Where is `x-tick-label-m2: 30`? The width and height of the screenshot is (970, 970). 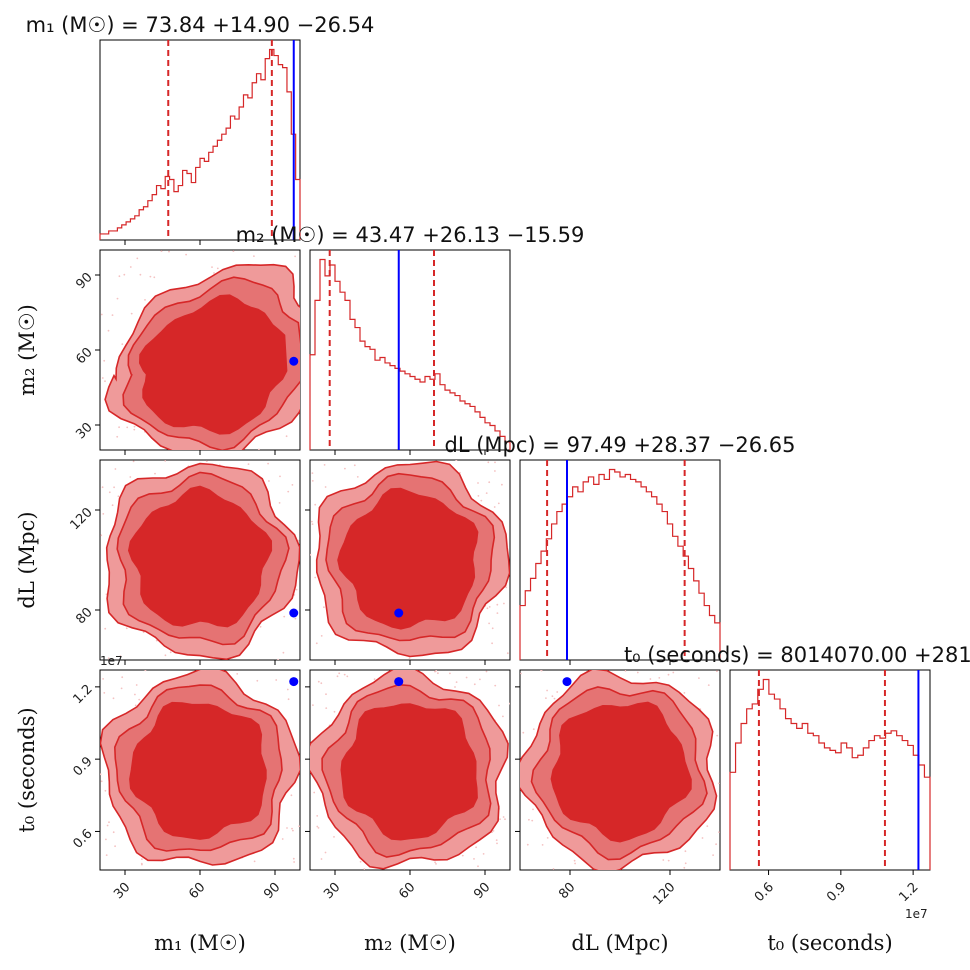
x-tick-label-m2: 30 is located at coordinates (332, 891).